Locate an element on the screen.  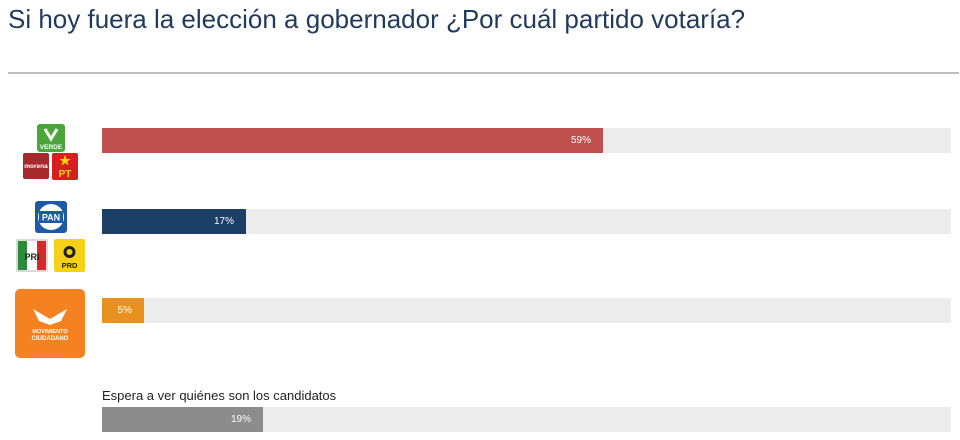
bar-track-undecided: 19% is located at coordinates (526, 419).